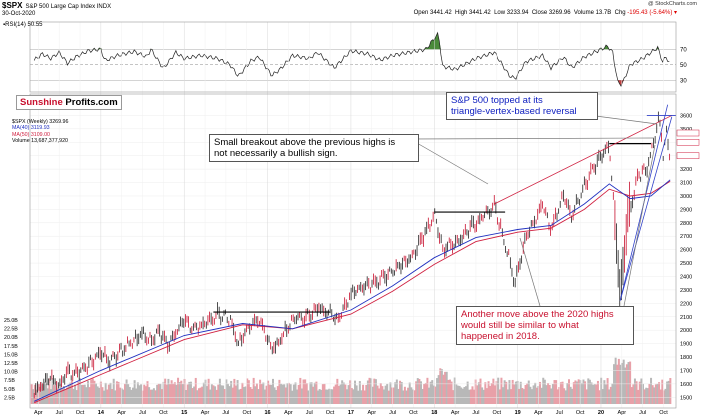  I want to click on price-marker, so click(688, 142).